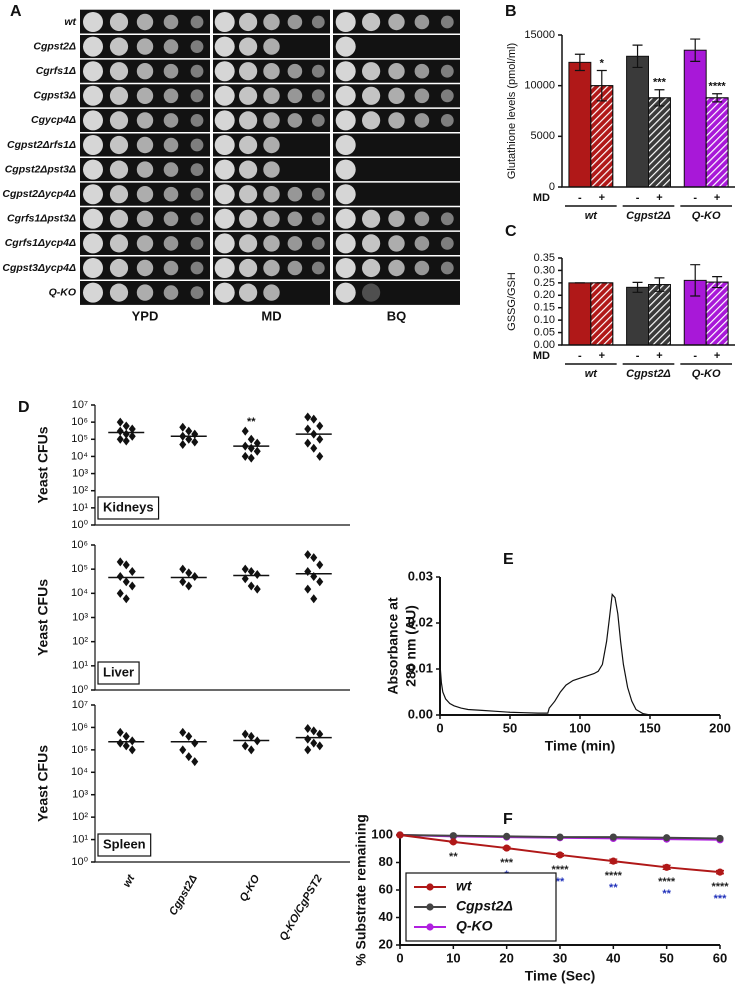 The image size is (743, 1005). Describe the element at coordinates (79, 862) in the screenshot. I see `y-tick-label: 10⁰` at that location.